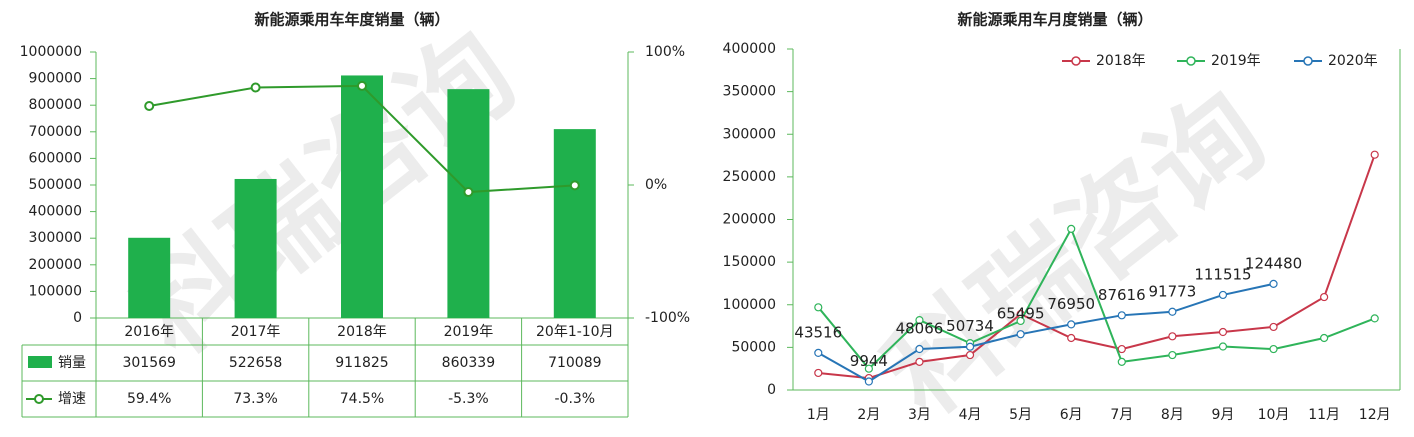 This screenshot has width=1414, height=437. Describe the element at coordinates (1324, 415) in the screenshot. I see `x-tick-label: 11月` at that location.